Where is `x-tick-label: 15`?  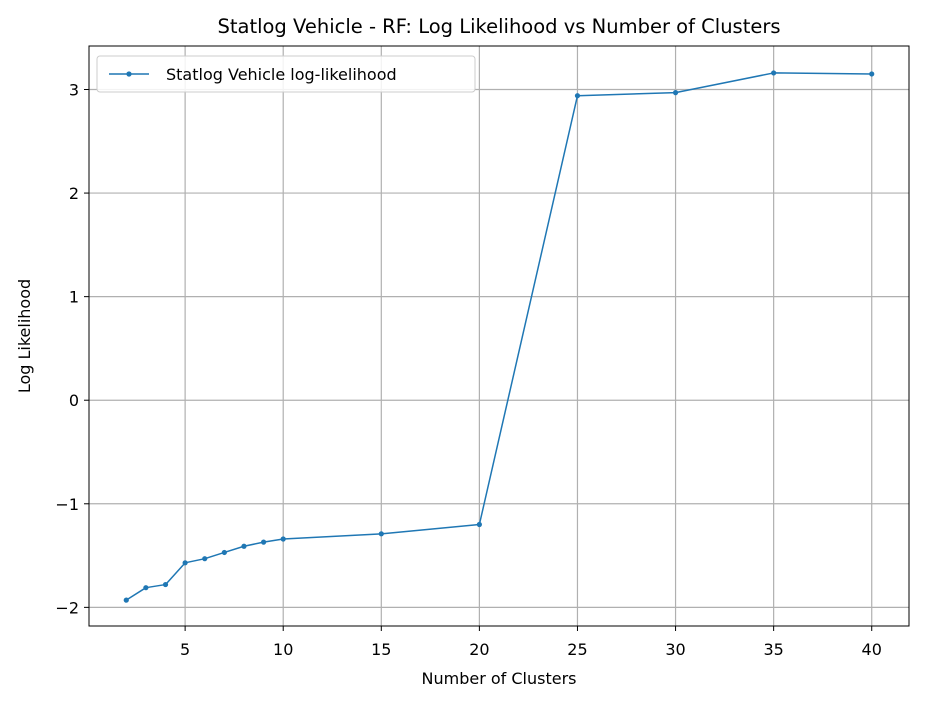
x-tick-label: 15 is located at coordinates (381, 649).